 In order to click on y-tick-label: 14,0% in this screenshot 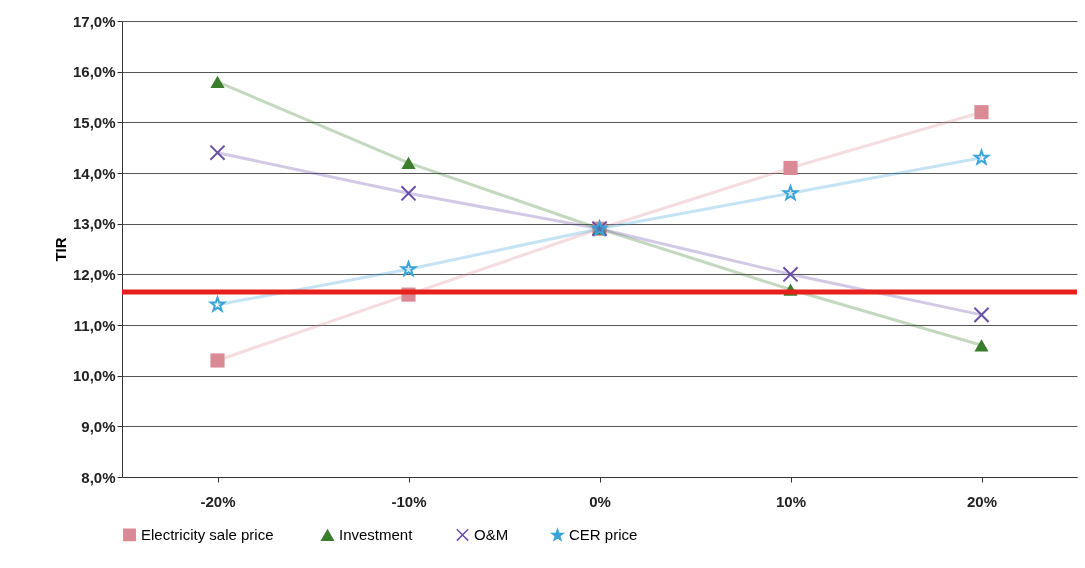, I will do `click(94, 173)`.